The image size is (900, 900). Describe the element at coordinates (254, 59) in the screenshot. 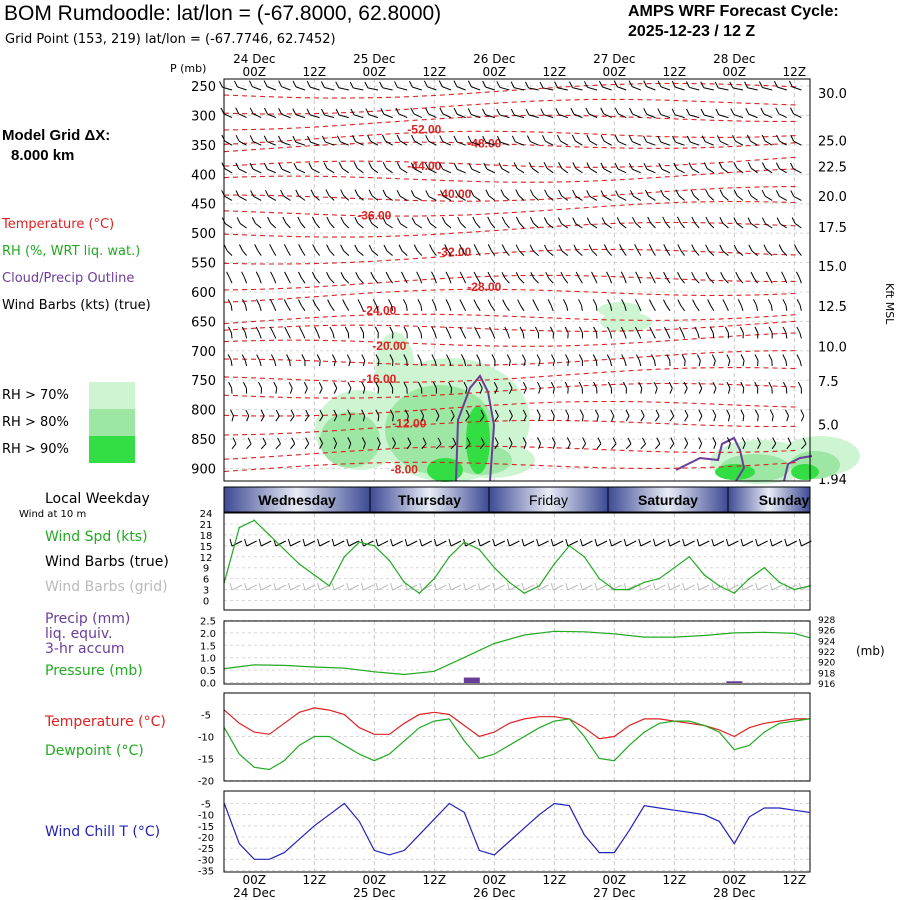

I see `top-date-label: 24 Dec` at that location.